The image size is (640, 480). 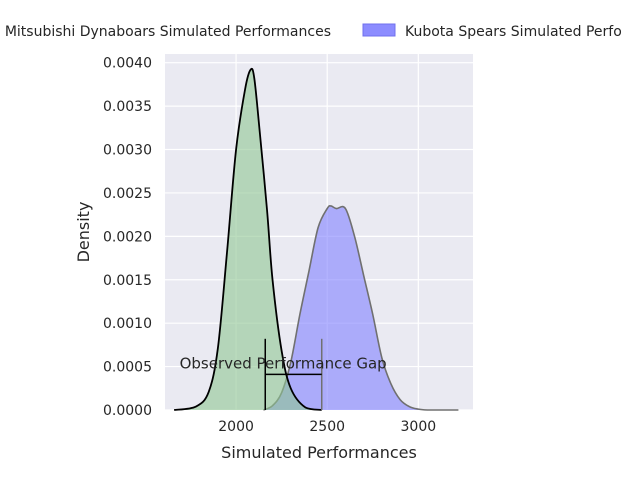 I want to click on gap-annotation, so click(x=293, y=374).